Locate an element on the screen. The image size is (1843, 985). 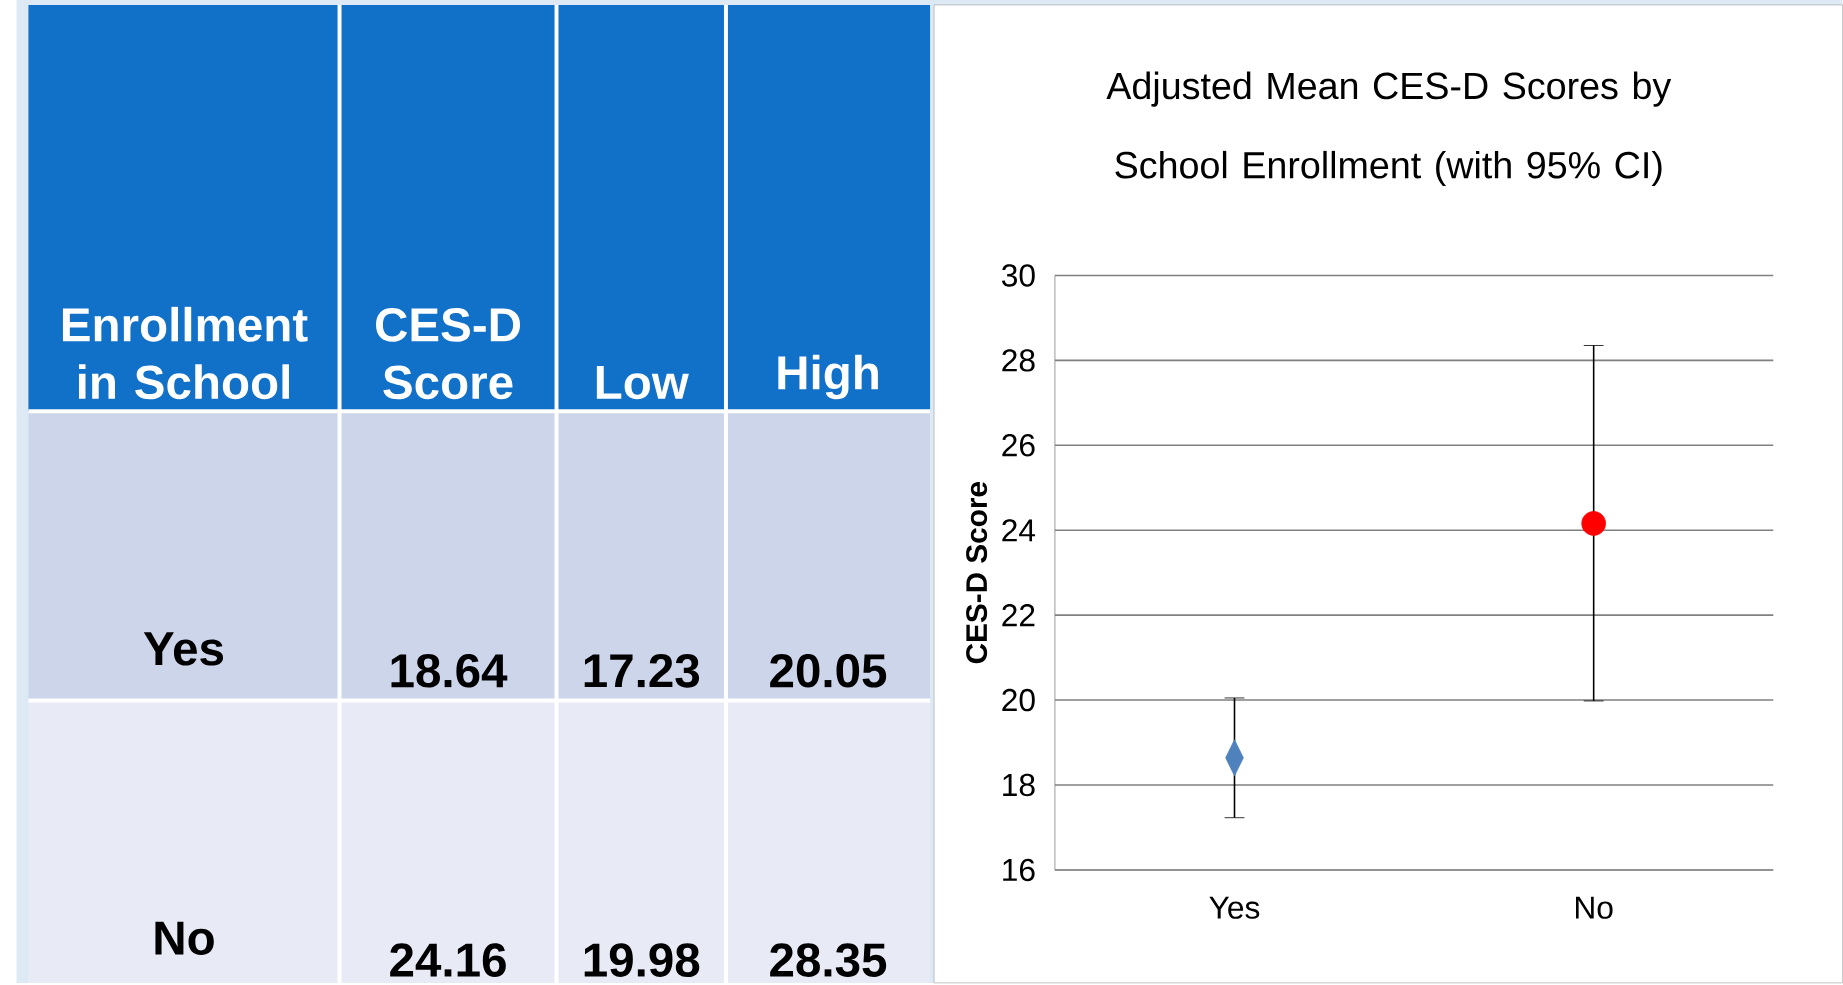
text: 17.23 is located at coordinates (642, 670).